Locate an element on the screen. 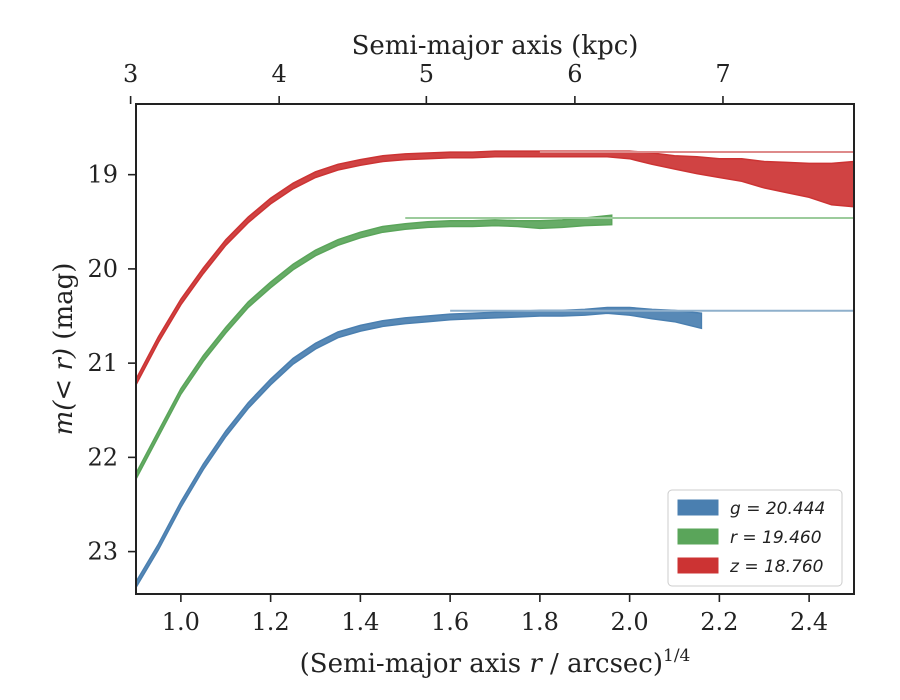 This screenshot has height=700, width=900. top-tick-label: 4 is located at coordinates (279, 74).